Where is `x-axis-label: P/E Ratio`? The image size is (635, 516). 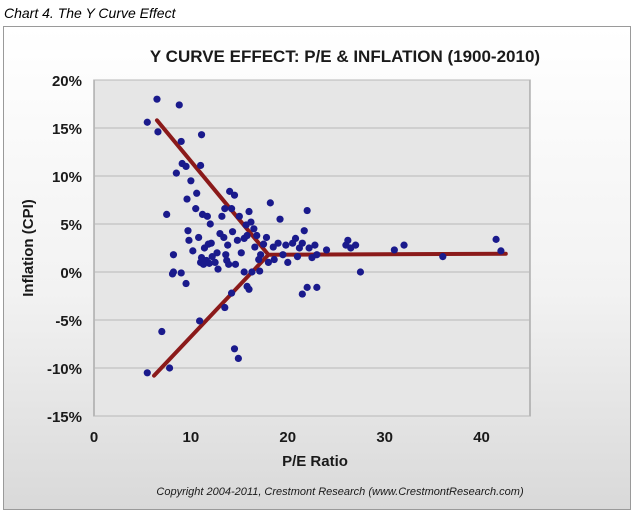
x-axis-label: P/E Ratio is located at coordinates (315, 461).